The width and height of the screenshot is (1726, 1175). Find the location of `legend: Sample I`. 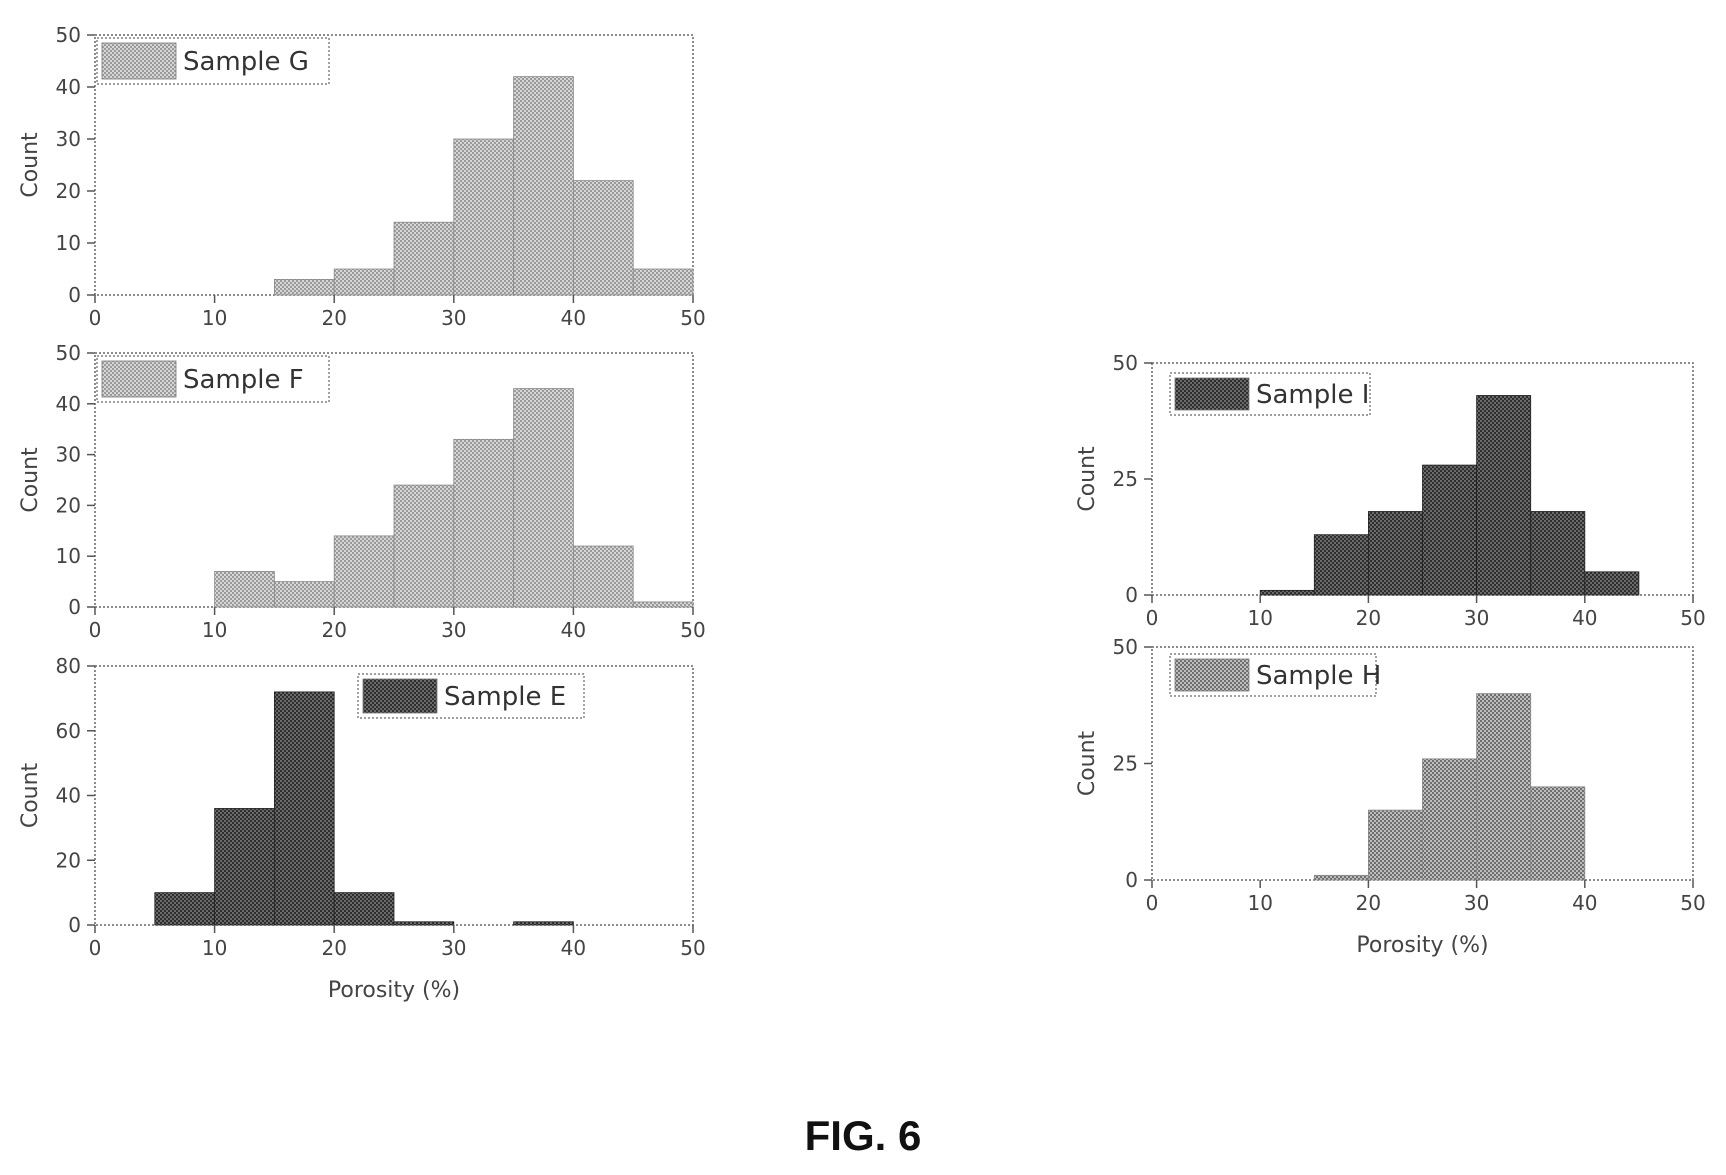

legend: Sample I is located at coordinates (1270, 394).